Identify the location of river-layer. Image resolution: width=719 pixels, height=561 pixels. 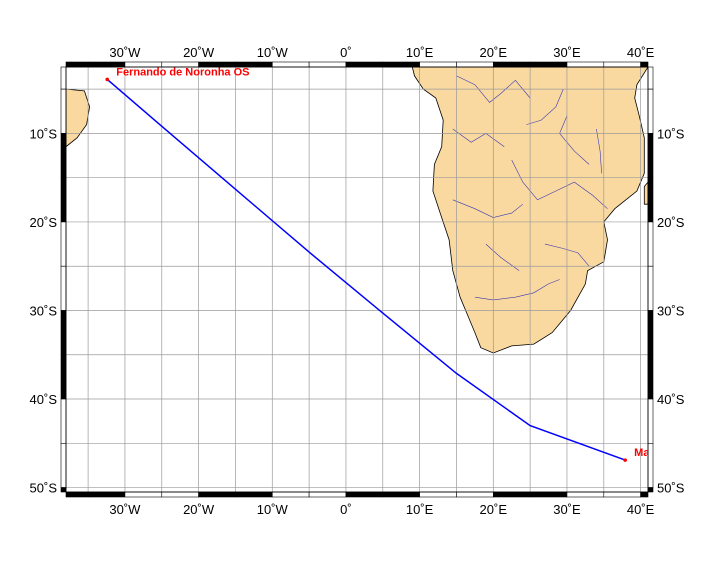
(530, 188).